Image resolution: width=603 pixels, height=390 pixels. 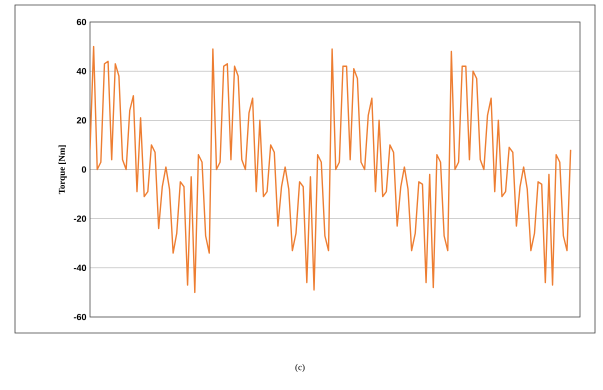 I want to click on y-tick-label: 40, so click(x=81, y=71).